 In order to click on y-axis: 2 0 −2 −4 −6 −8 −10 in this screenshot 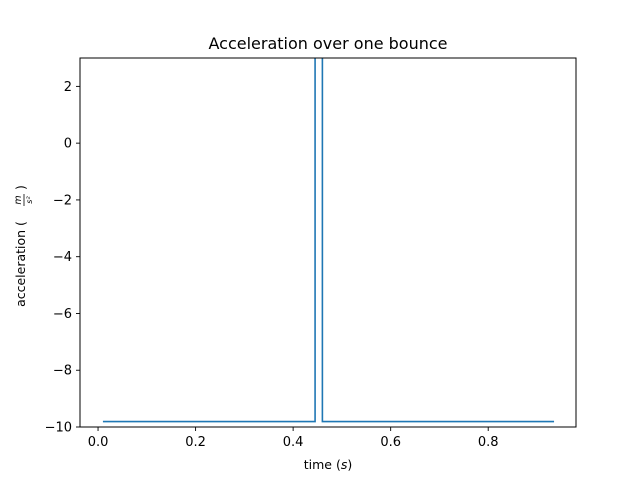, I will do `click(62, 258)`.